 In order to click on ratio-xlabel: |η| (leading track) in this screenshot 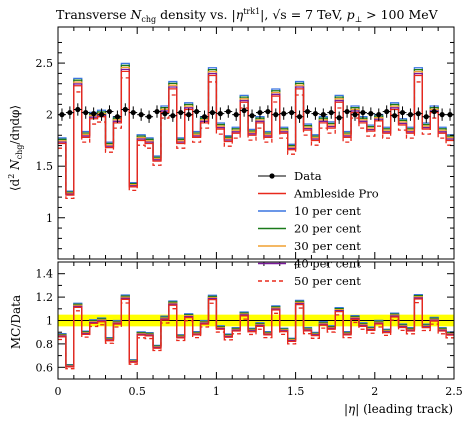, I will do `click(398, 409)`.